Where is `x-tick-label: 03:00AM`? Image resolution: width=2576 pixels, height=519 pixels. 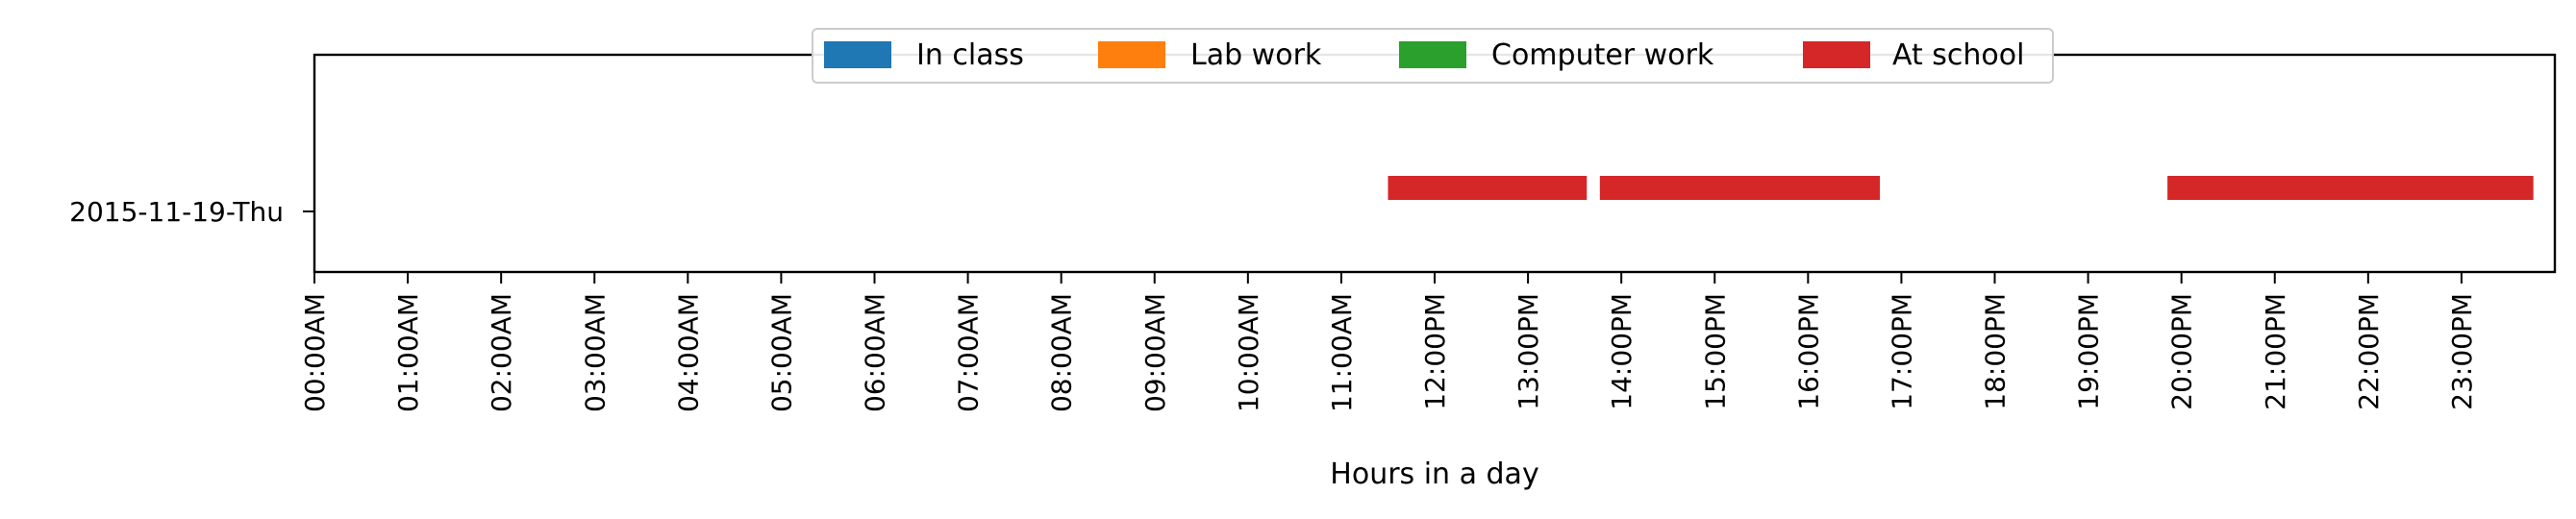 x-tick-label: 03:00AM is located at coordinates (595, 352).